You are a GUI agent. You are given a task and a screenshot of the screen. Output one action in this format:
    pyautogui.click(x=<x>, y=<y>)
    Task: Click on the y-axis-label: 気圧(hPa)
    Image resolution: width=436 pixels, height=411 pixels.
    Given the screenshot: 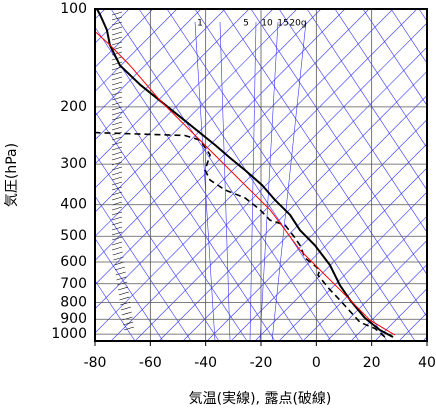 What is the action you would take?
    pyautogui.click(x=12, y=175)
    